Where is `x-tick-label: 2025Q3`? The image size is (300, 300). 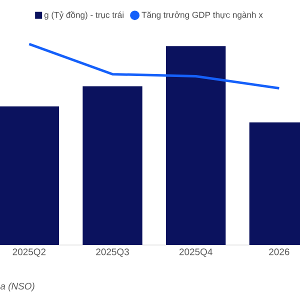
x-tick-label: 2025Q3 is located at coordinates (112, 252).